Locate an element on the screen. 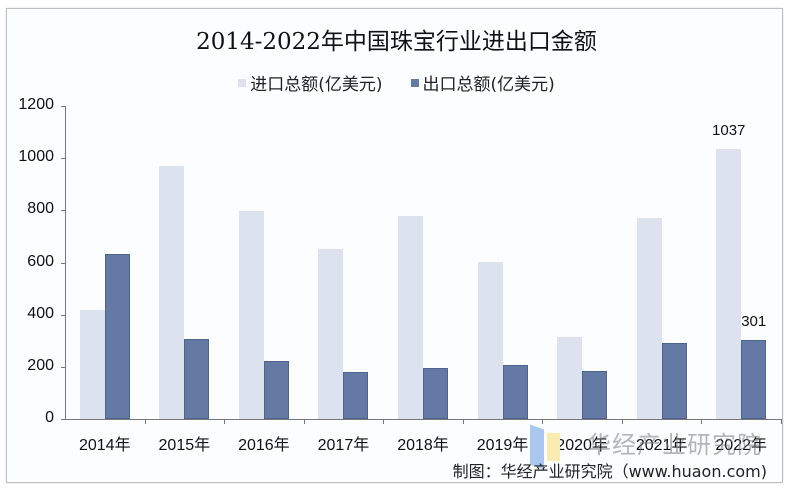  chart-title: 2014-2022年中国珠宝行业进出口金额 is located at coordinates (396, 42).